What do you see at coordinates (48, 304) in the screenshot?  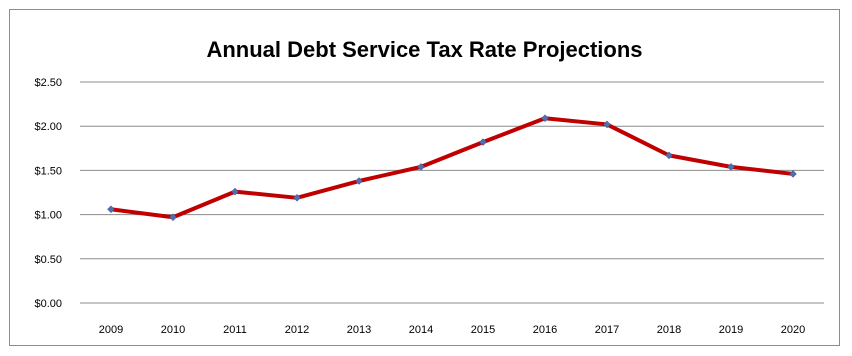 I see `y-tick-label: $0.00` at bounding box center [48, 304].